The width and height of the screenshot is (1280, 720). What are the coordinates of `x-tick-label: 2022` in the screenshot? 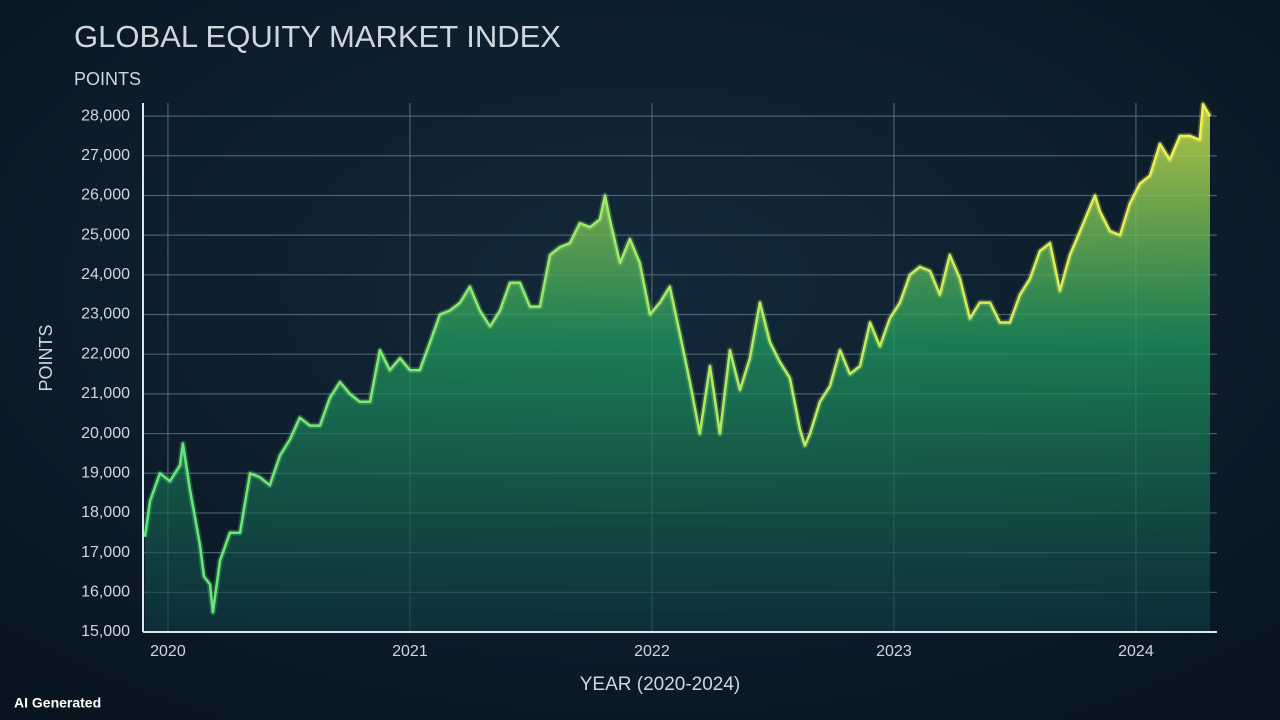 It's located at (652, 651).